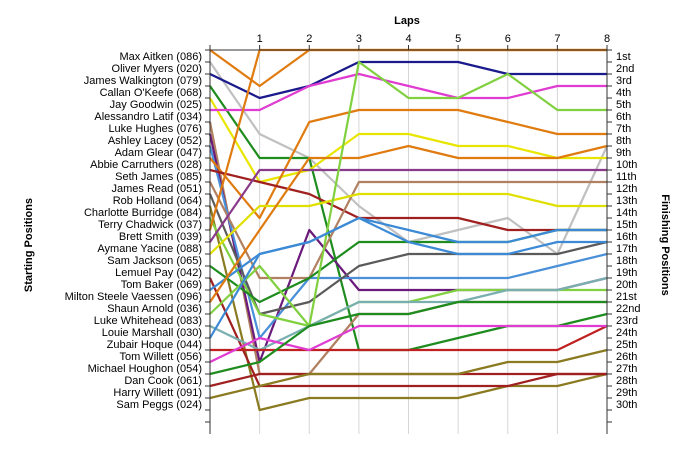  What do you see at coordinates (626, 369) in the screenshot?
I see `finish-position-label: 27th` at bounding box center [626, 369].